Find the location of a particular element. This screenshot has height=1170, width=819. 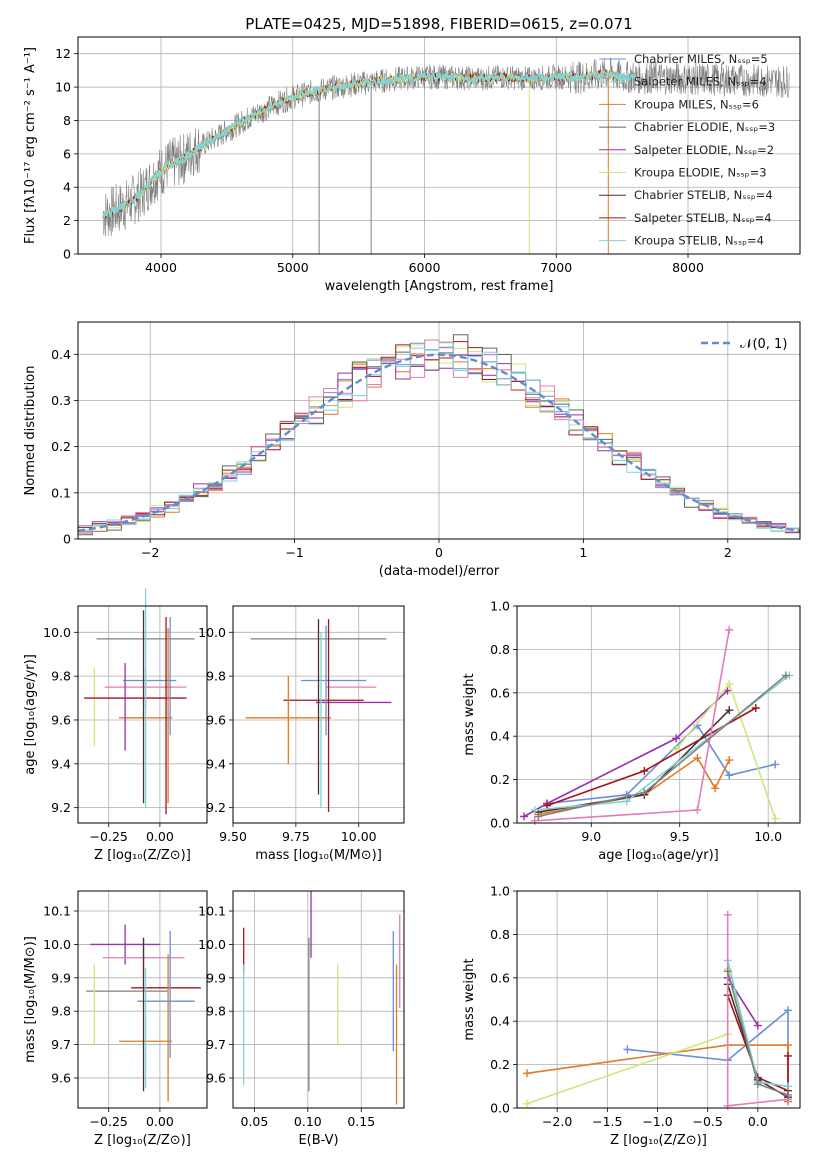

x-tick-label: 1 is located at coordinates (583, 552).